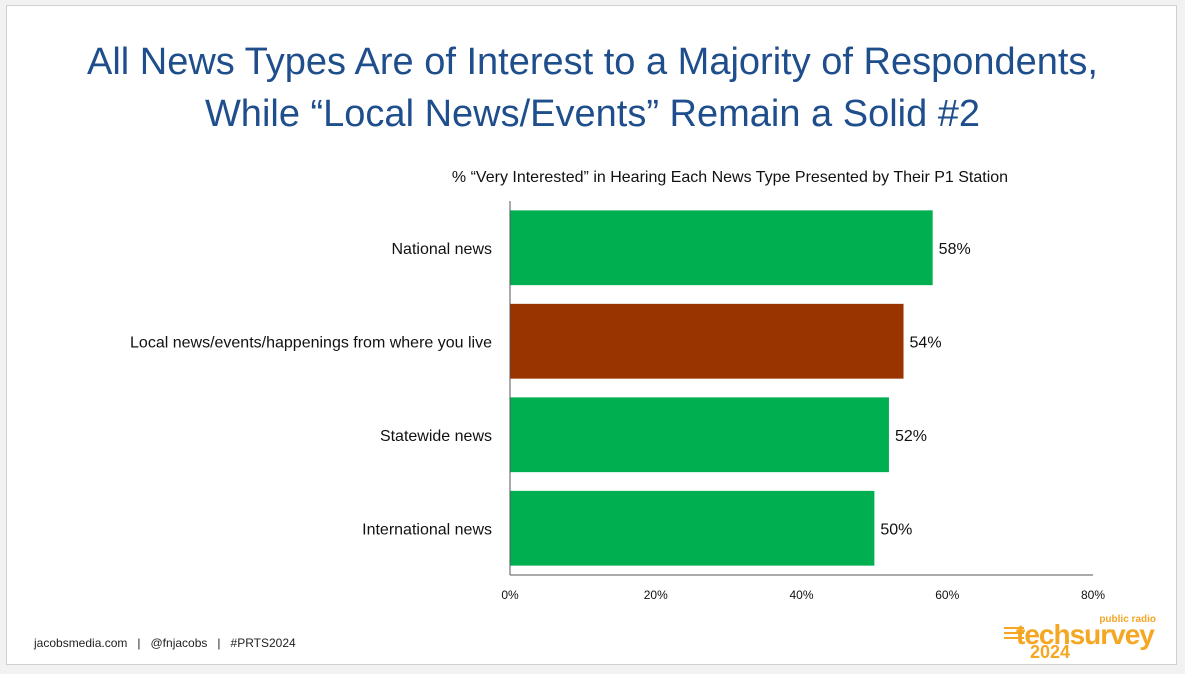 This screenshot has height=674, width=1185. What do you see at coordinates (1093, 595) in the screenshot?
I see `x-tick-label: 80%` at bounding box center [1093, 595].